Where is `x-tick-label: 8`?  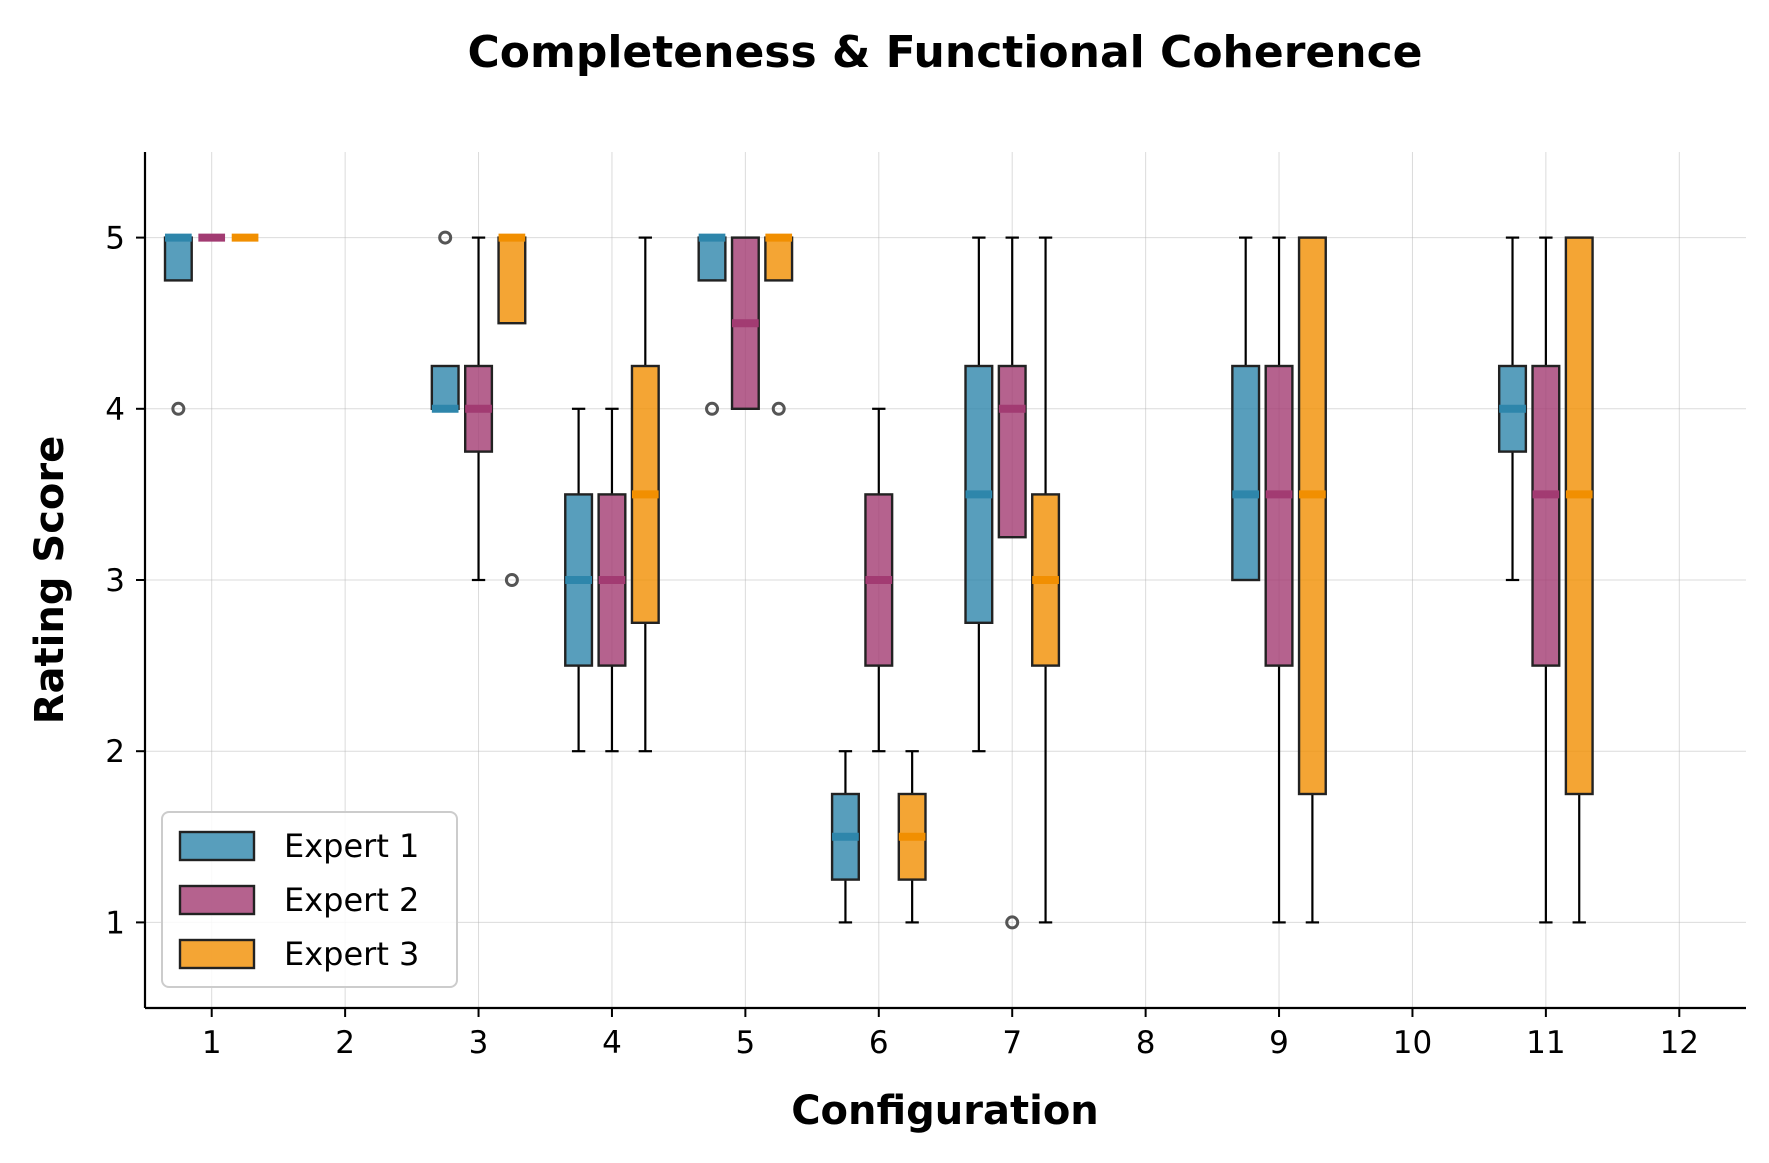
x-tick-label: 8 is located at coordinates (1146, 1043).